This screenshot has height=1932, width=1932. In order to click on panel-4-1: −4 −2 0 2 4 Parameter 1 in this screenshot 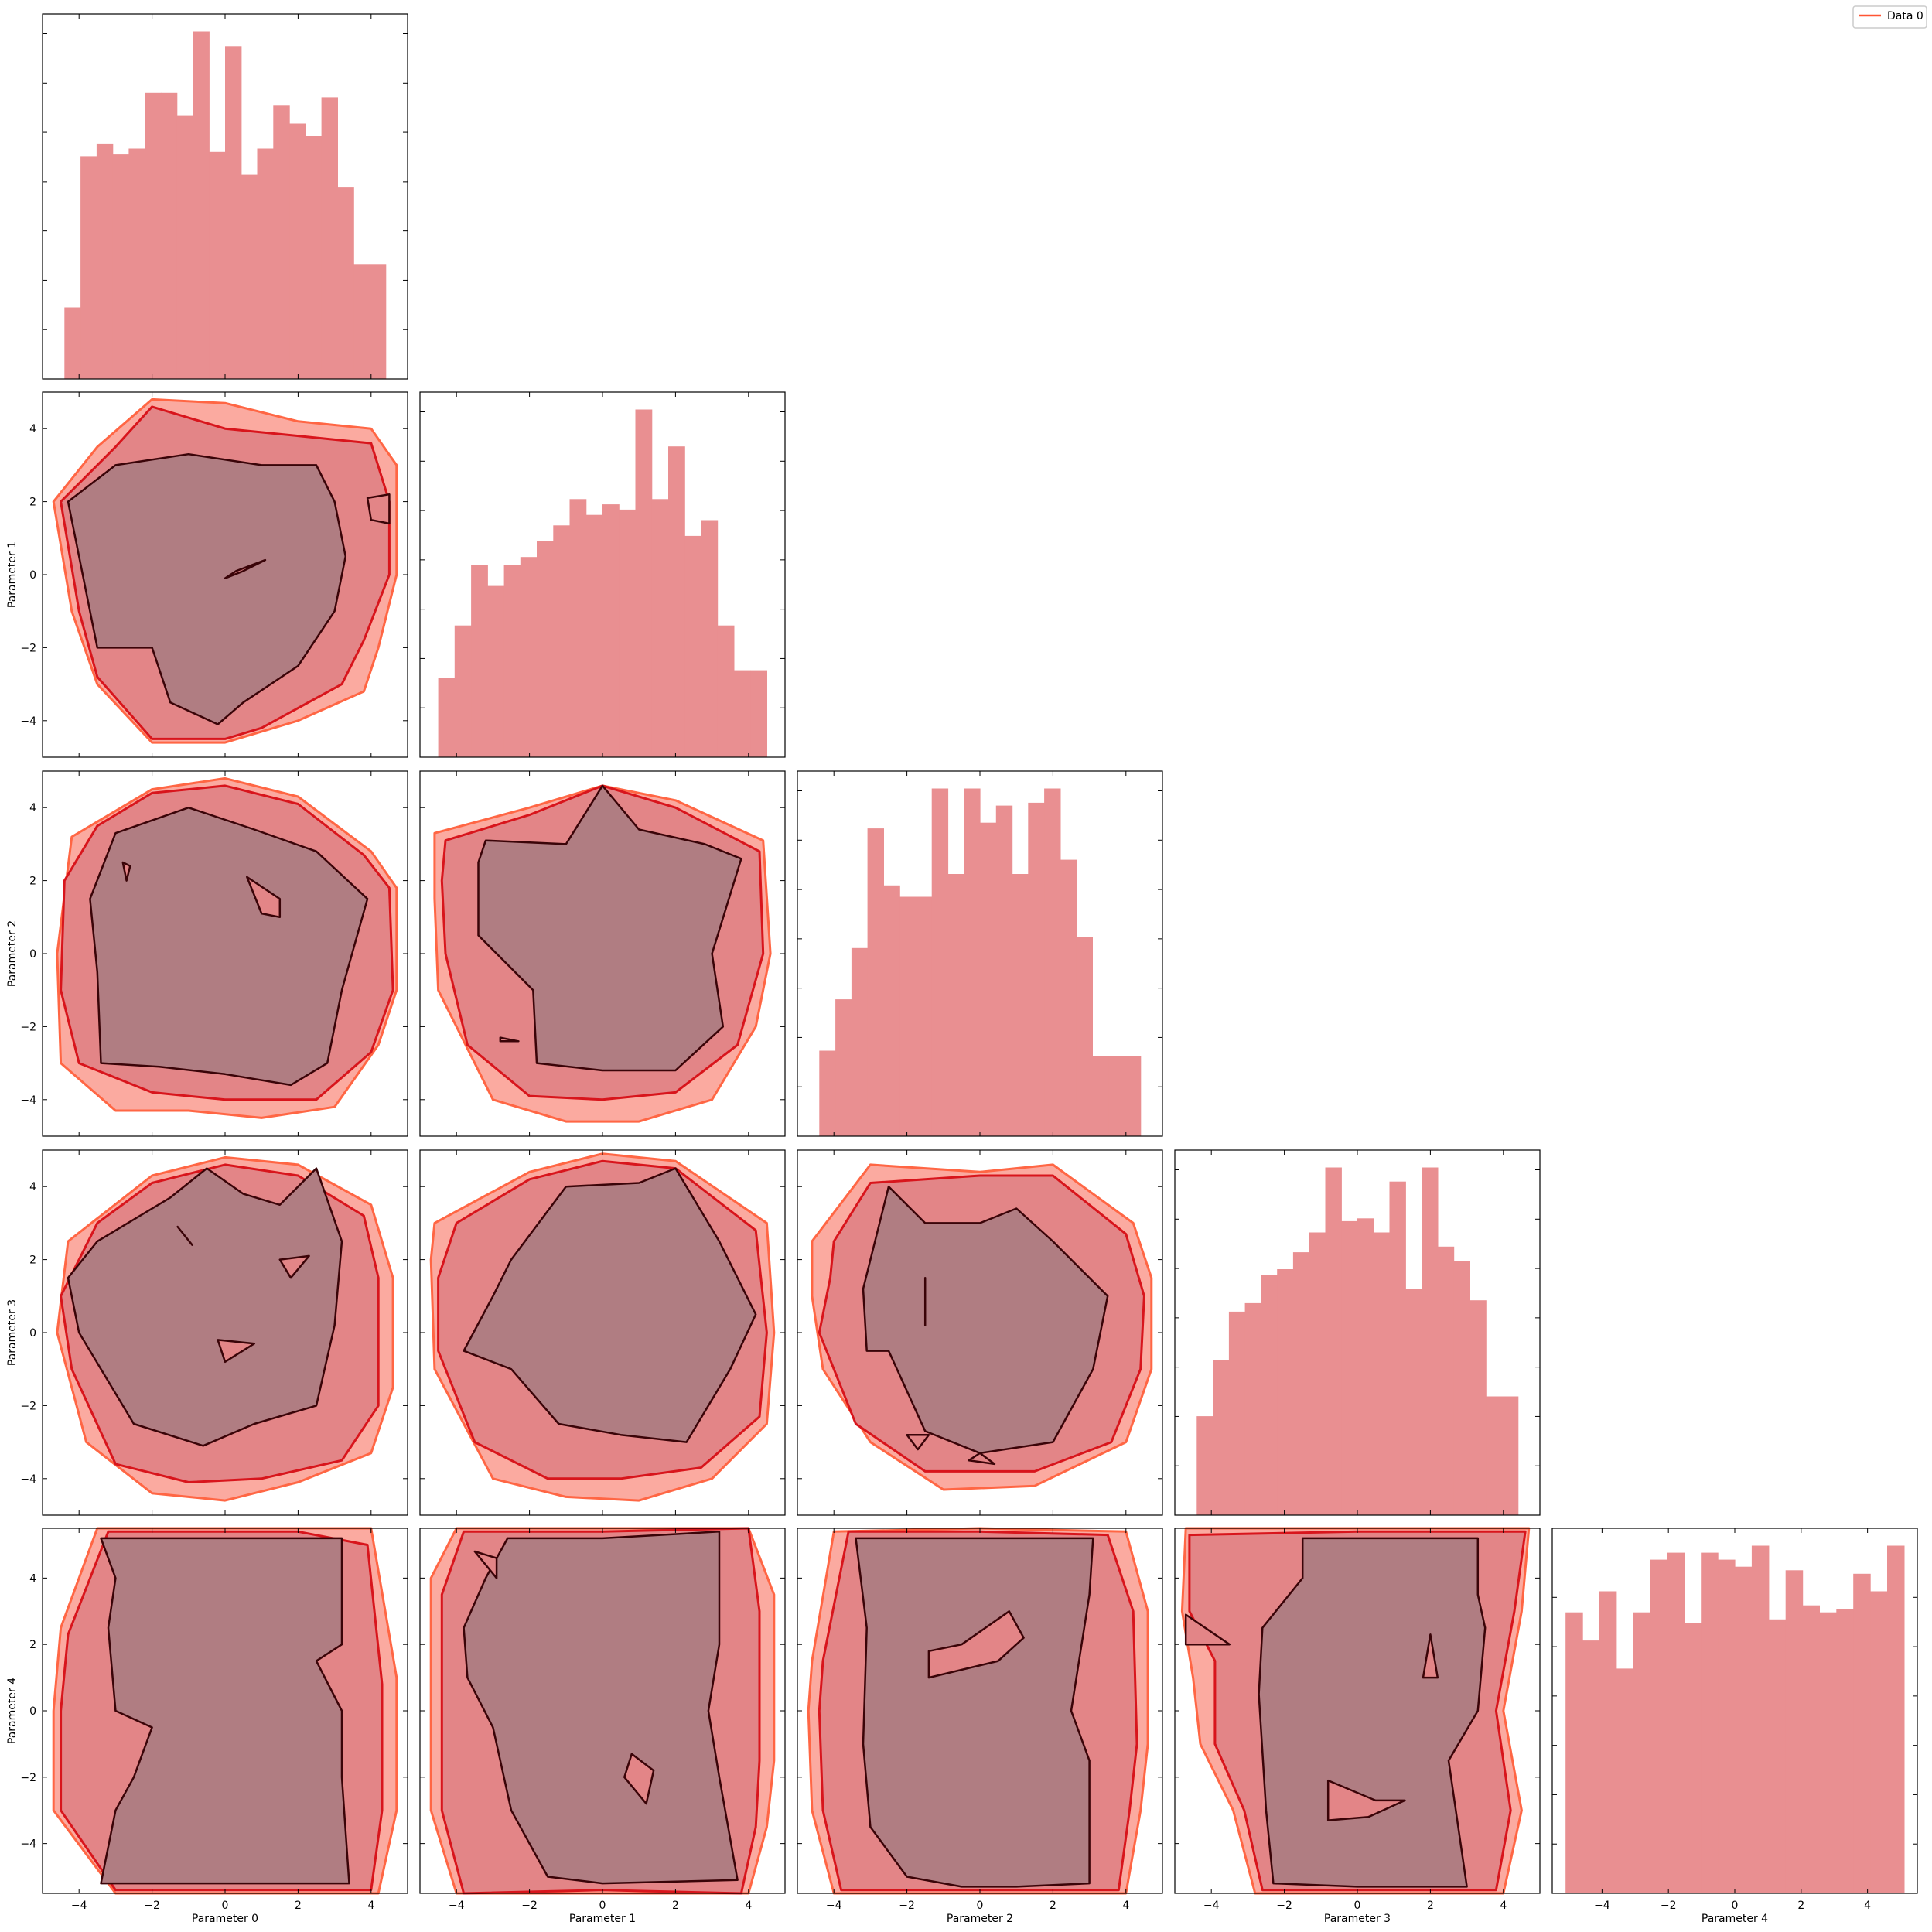, I will do `click(602, 1726)`.